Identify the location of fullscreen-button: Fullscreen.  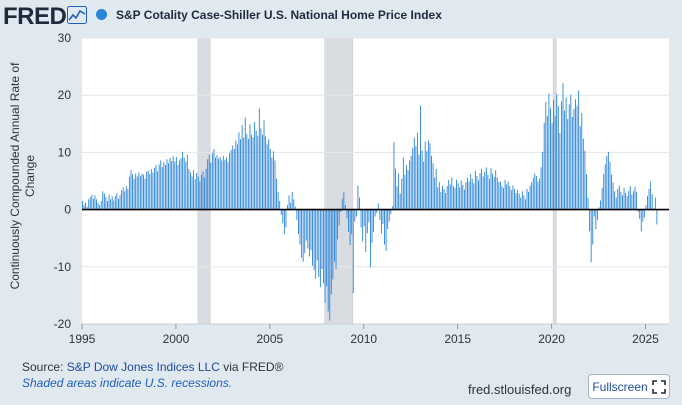
(629, 386).